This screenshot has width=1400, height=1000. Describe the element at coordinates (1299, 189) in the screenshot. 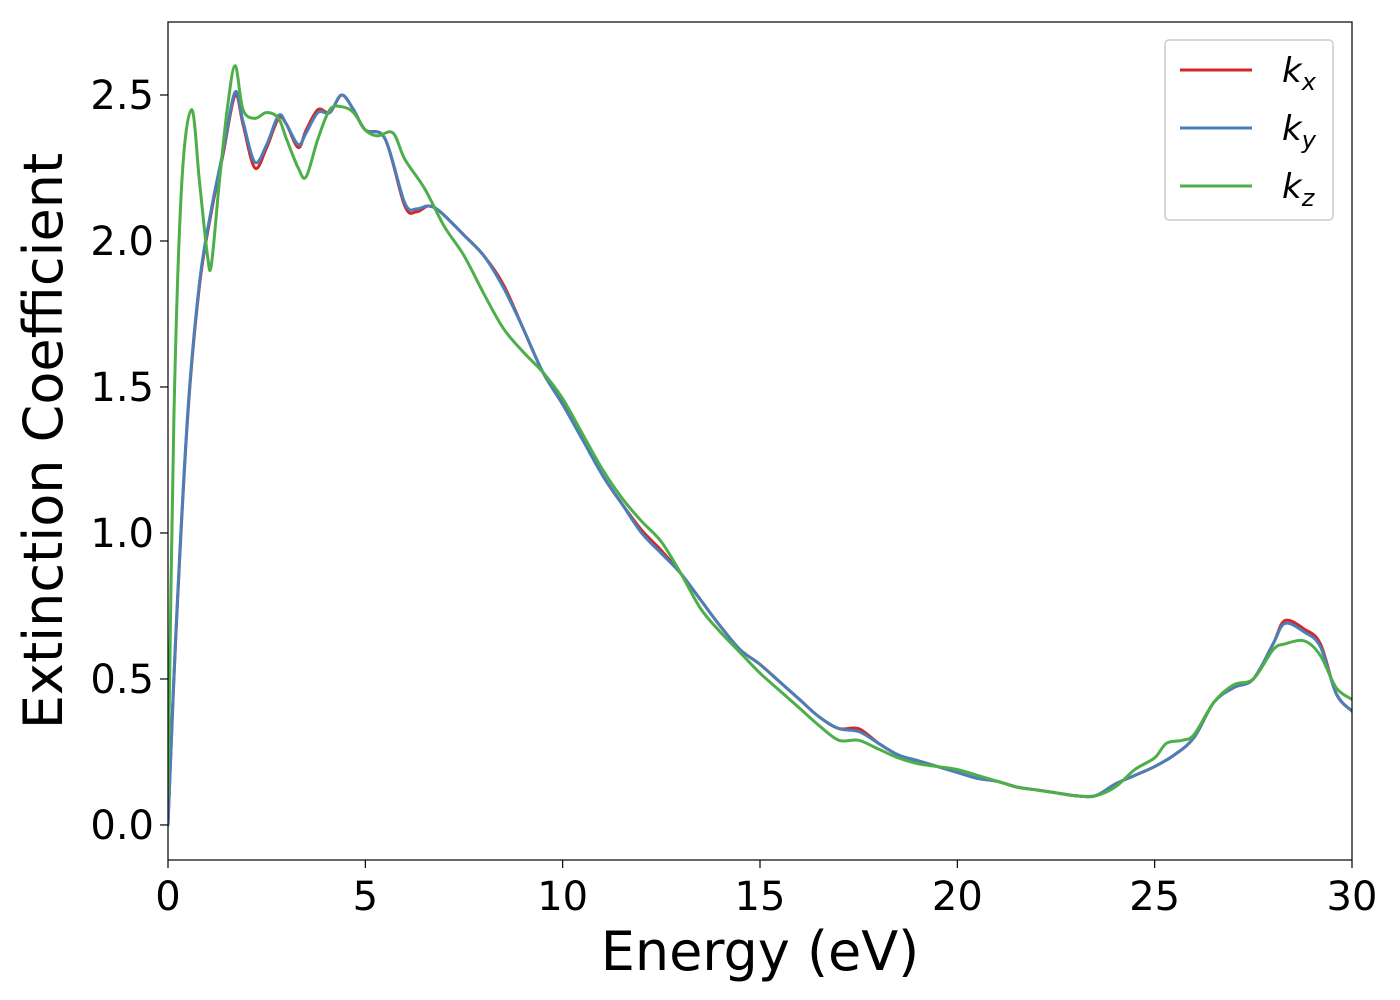

I see `legend-label-z: kz` at that location.